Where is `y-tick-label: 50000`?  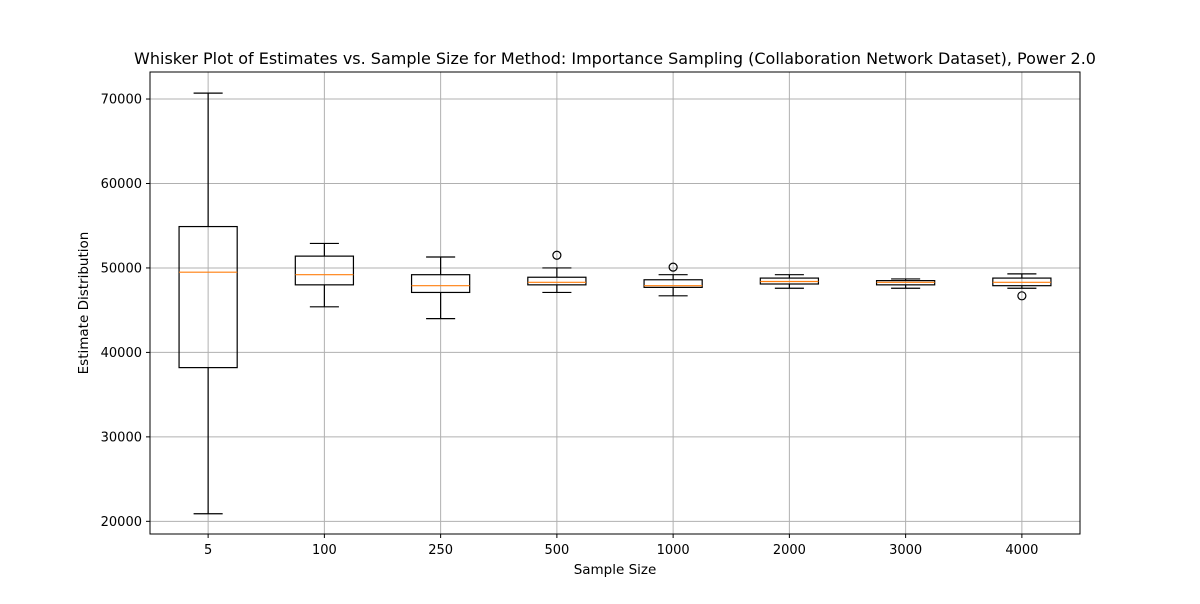 y-tick-label: 50000 is located at coordinates (121, 268).